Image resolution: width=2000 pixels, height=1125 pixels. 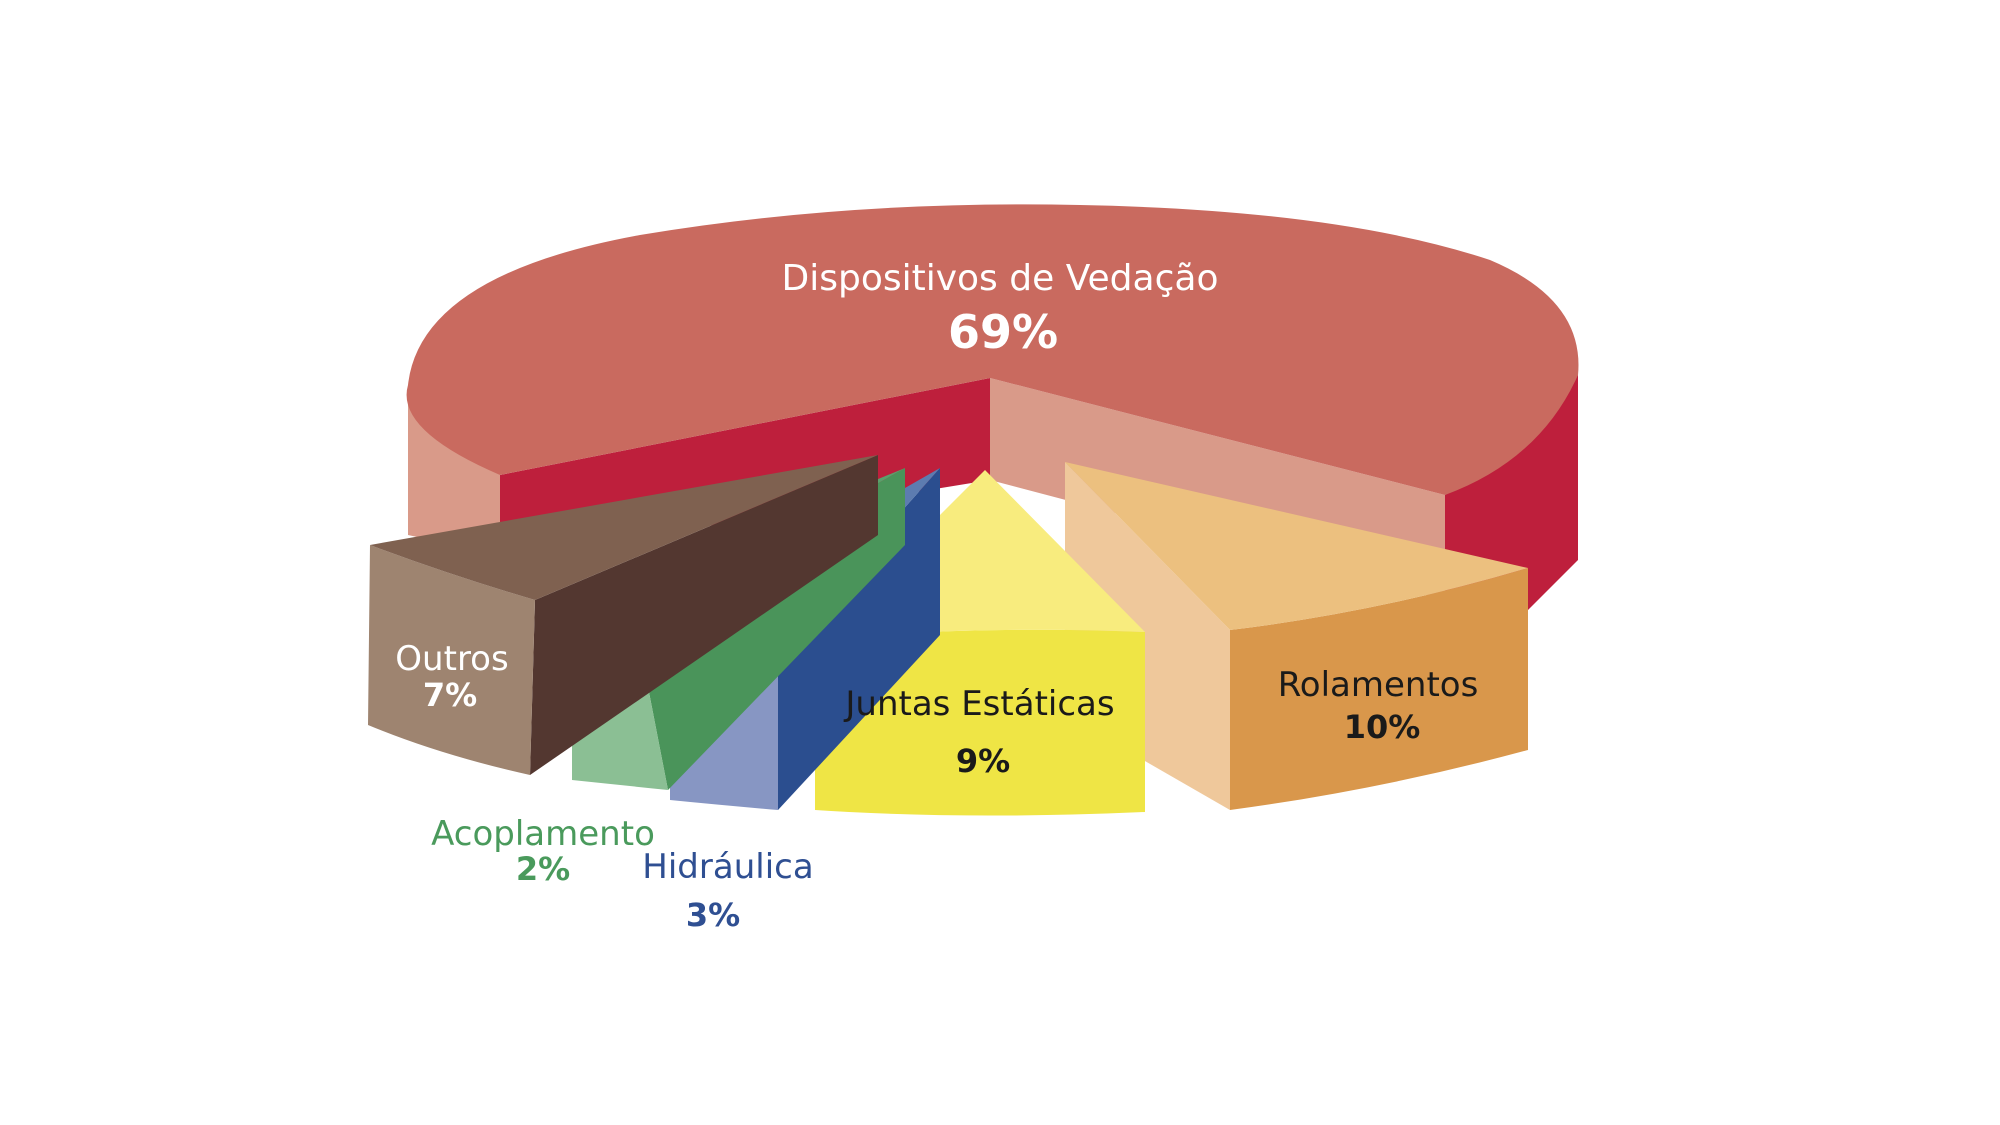 I want to click on label-rolamentos: Rolamentos 10%, so click(x=1378, y=705).